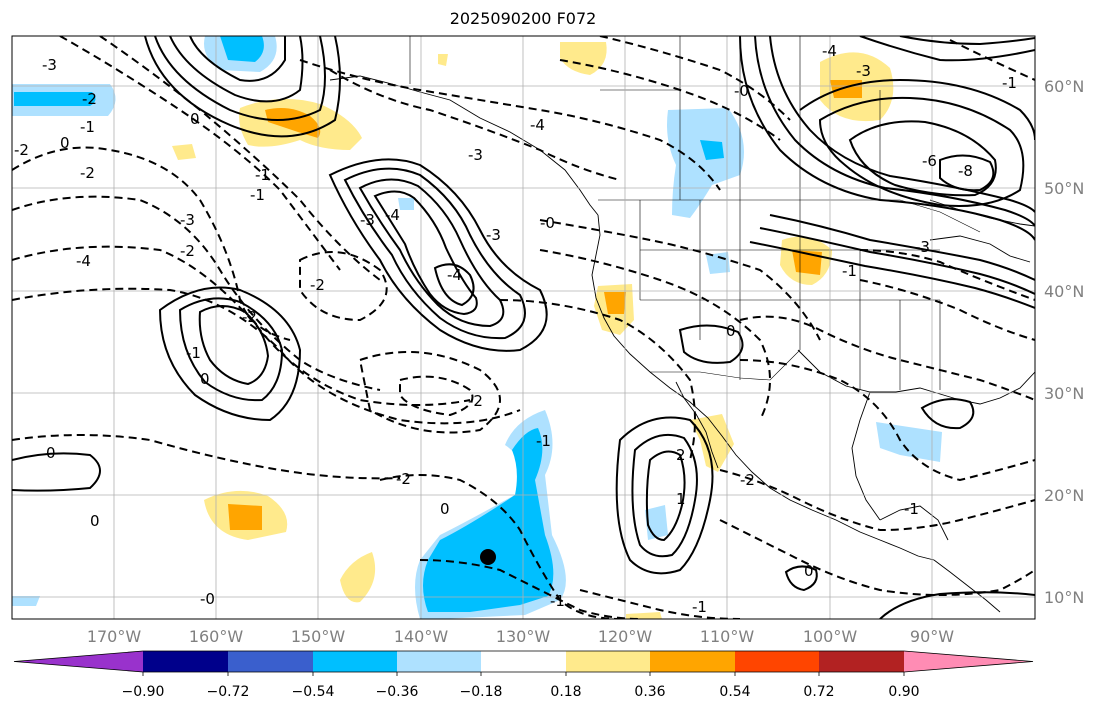 The height and width of the screenshot is (712, 1105). Describe the element at coordinates (903, 692) in the screenshot. I see `colorbar-tick-label: 0.90` at that location.